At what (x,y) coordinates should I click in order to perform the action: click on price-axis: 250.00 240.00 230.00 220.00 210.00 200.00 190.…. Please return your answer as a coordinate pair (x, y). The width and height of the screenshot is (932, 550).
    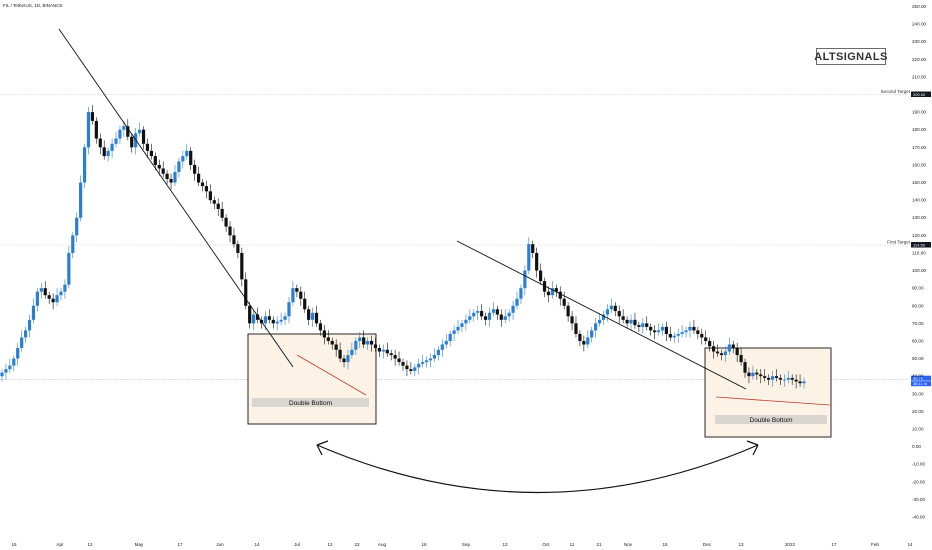
    Looking at the image, I should click on (919, 262).